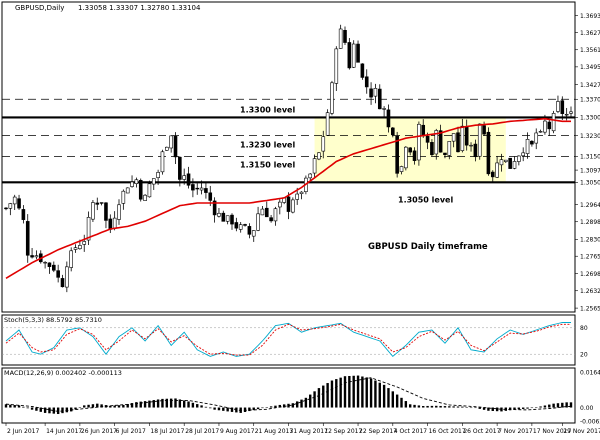 This screenshot has height=440, width=600. Describe the element at coordinates (447, 431) in the screenshot. I see `x-tick-label: 16 Oct 2017` at that location.